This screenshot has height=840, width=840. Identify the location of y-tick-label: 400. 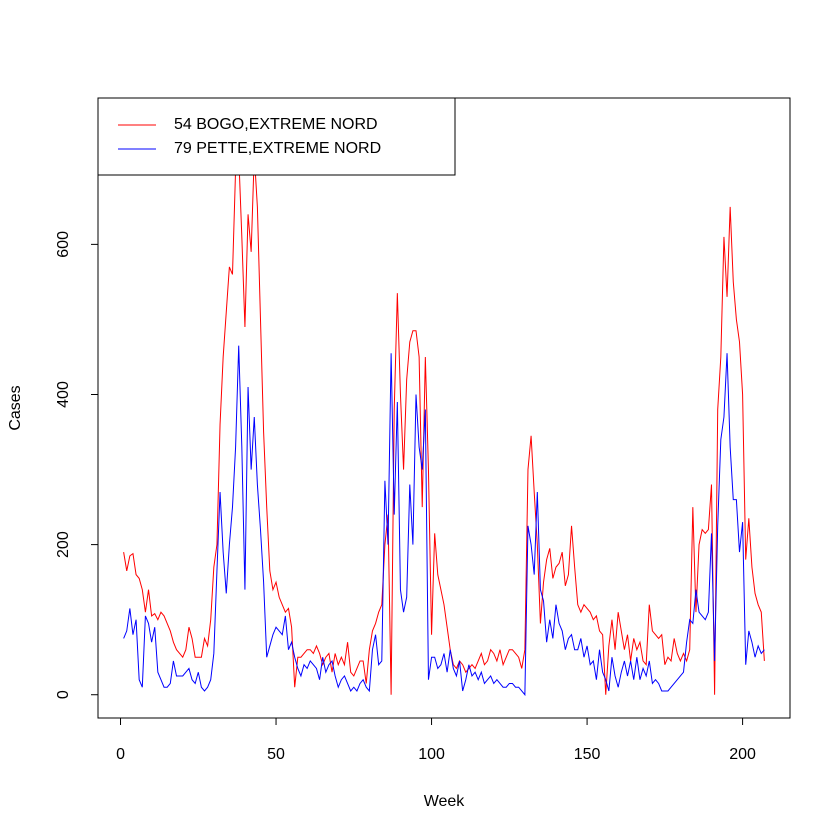
(63, 394).